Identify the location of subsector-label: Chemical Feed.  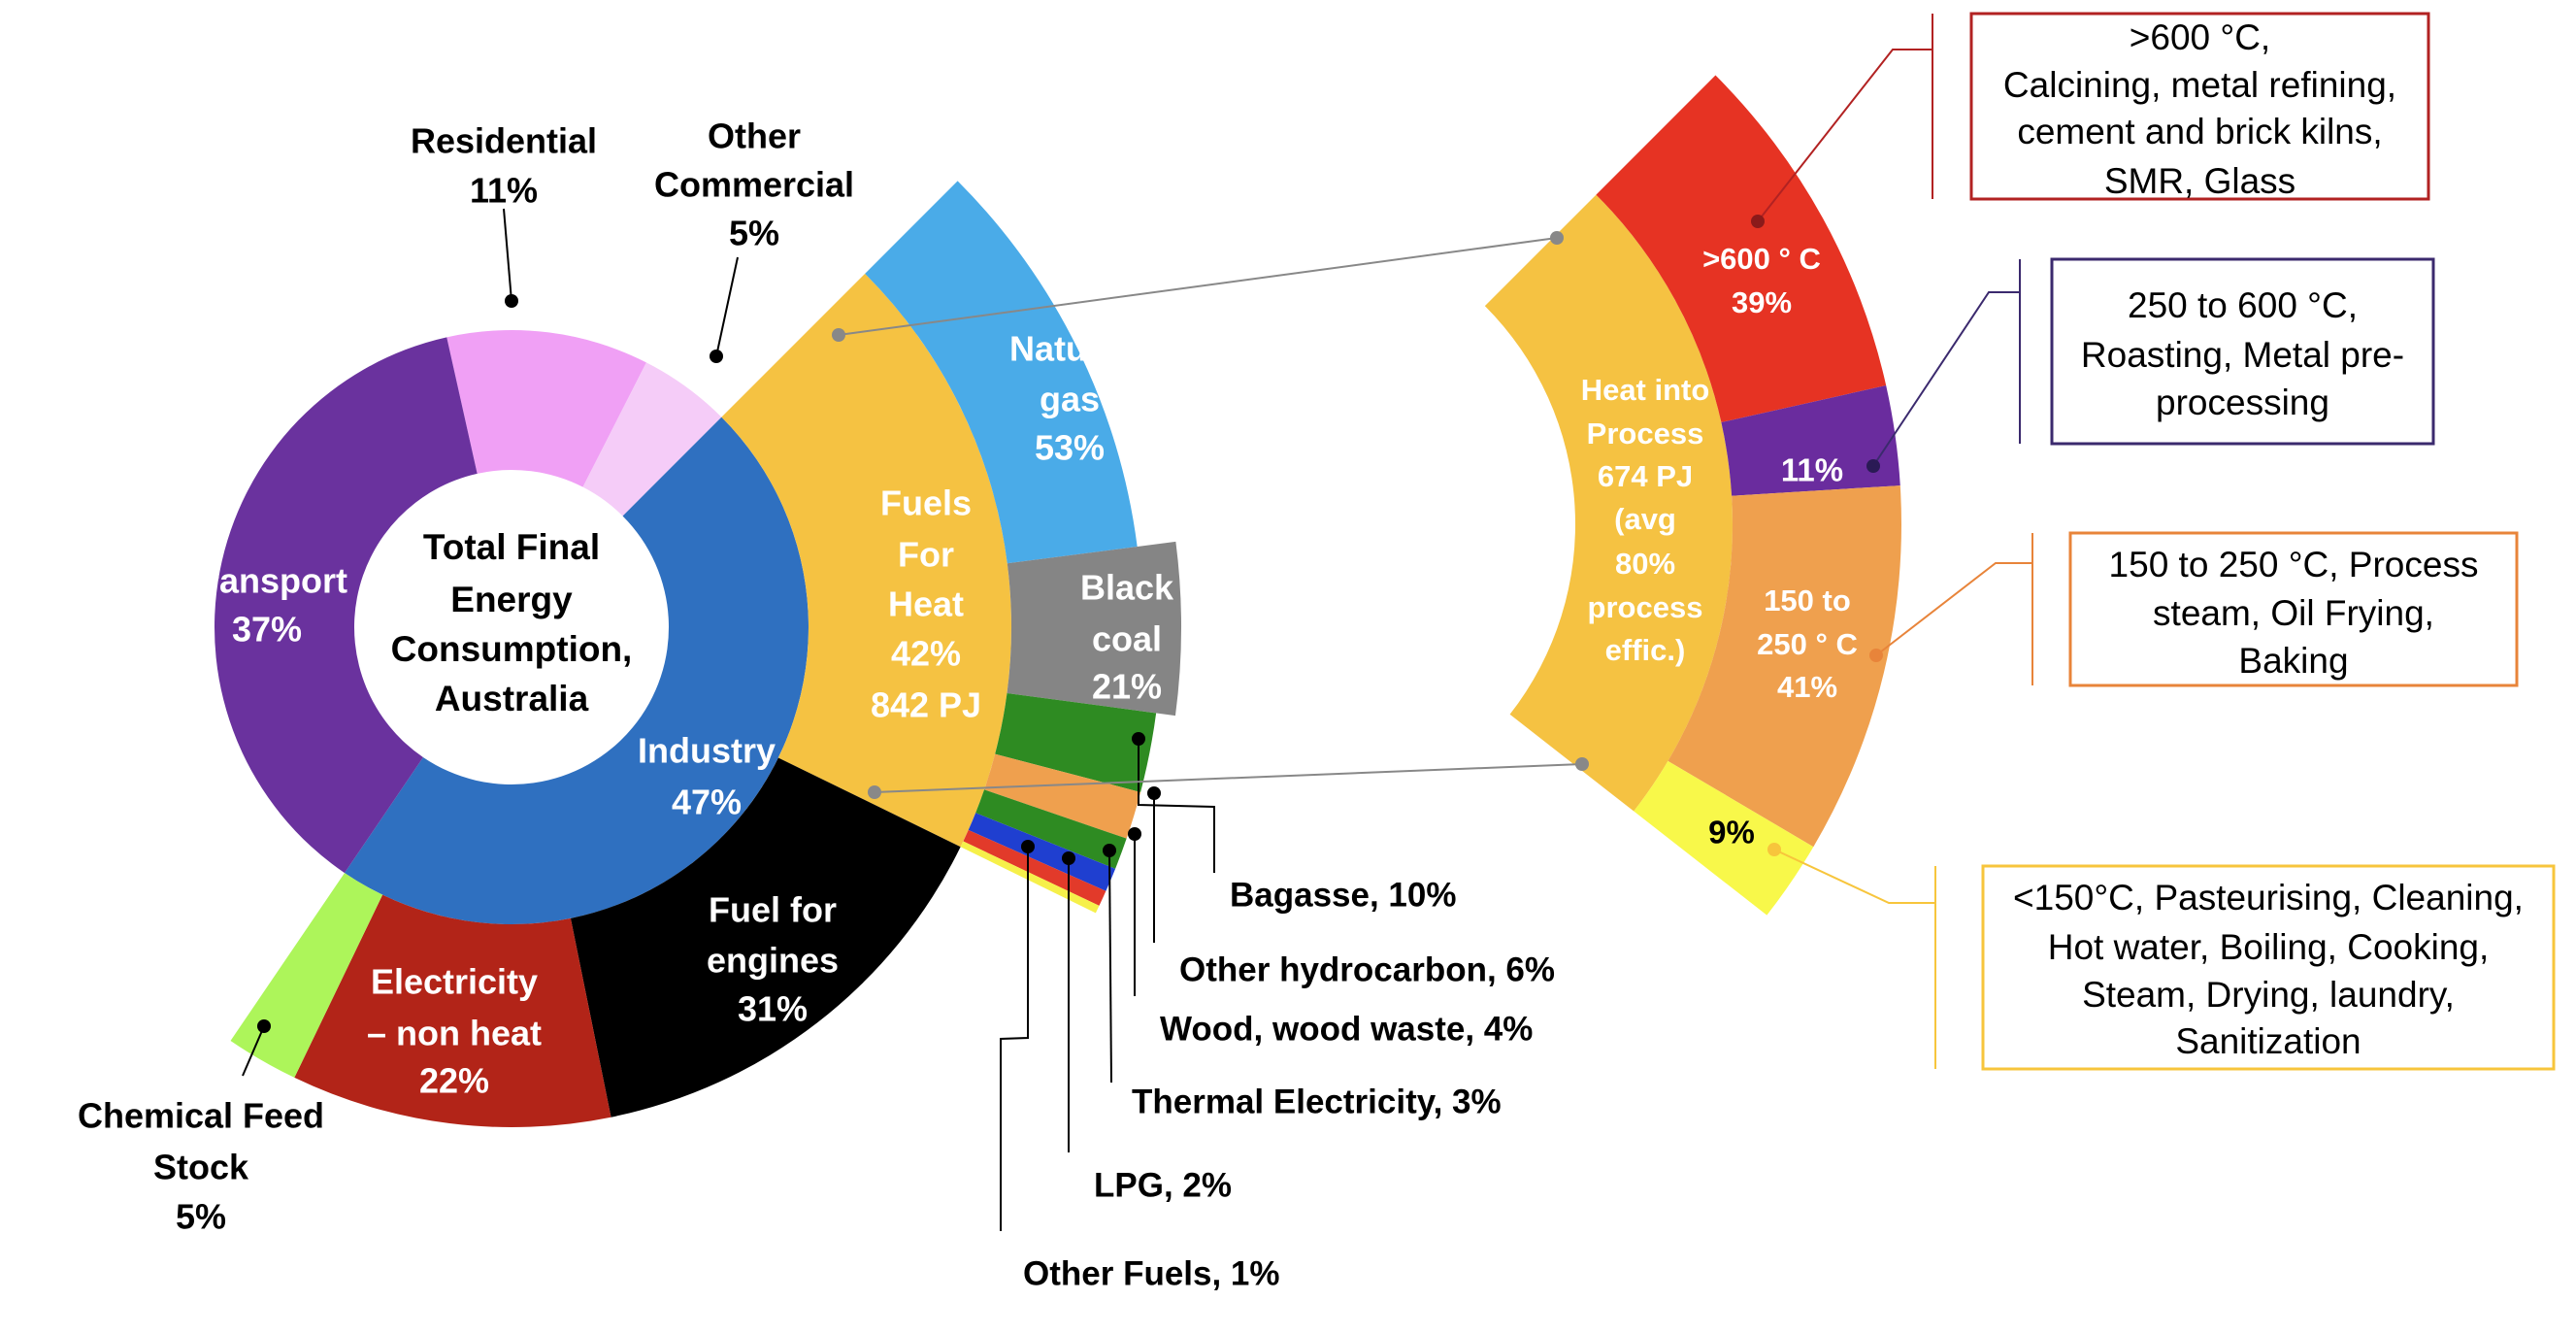
(201, 1116).